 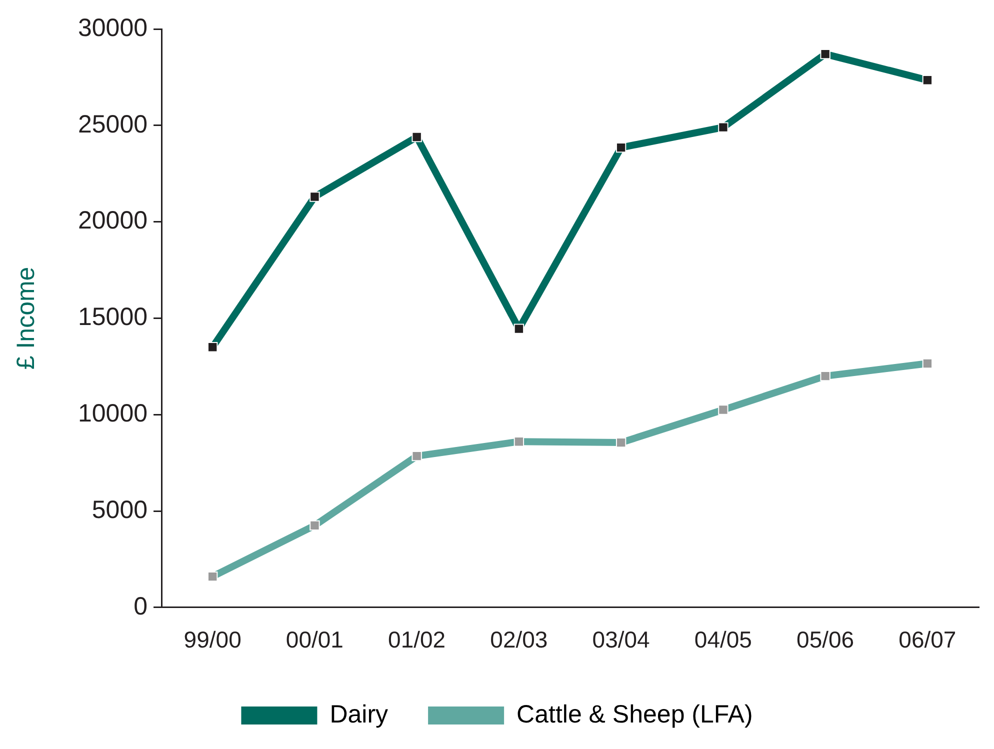 I want to click on y-axis-title: £ Income, so click(x=26, y=318).